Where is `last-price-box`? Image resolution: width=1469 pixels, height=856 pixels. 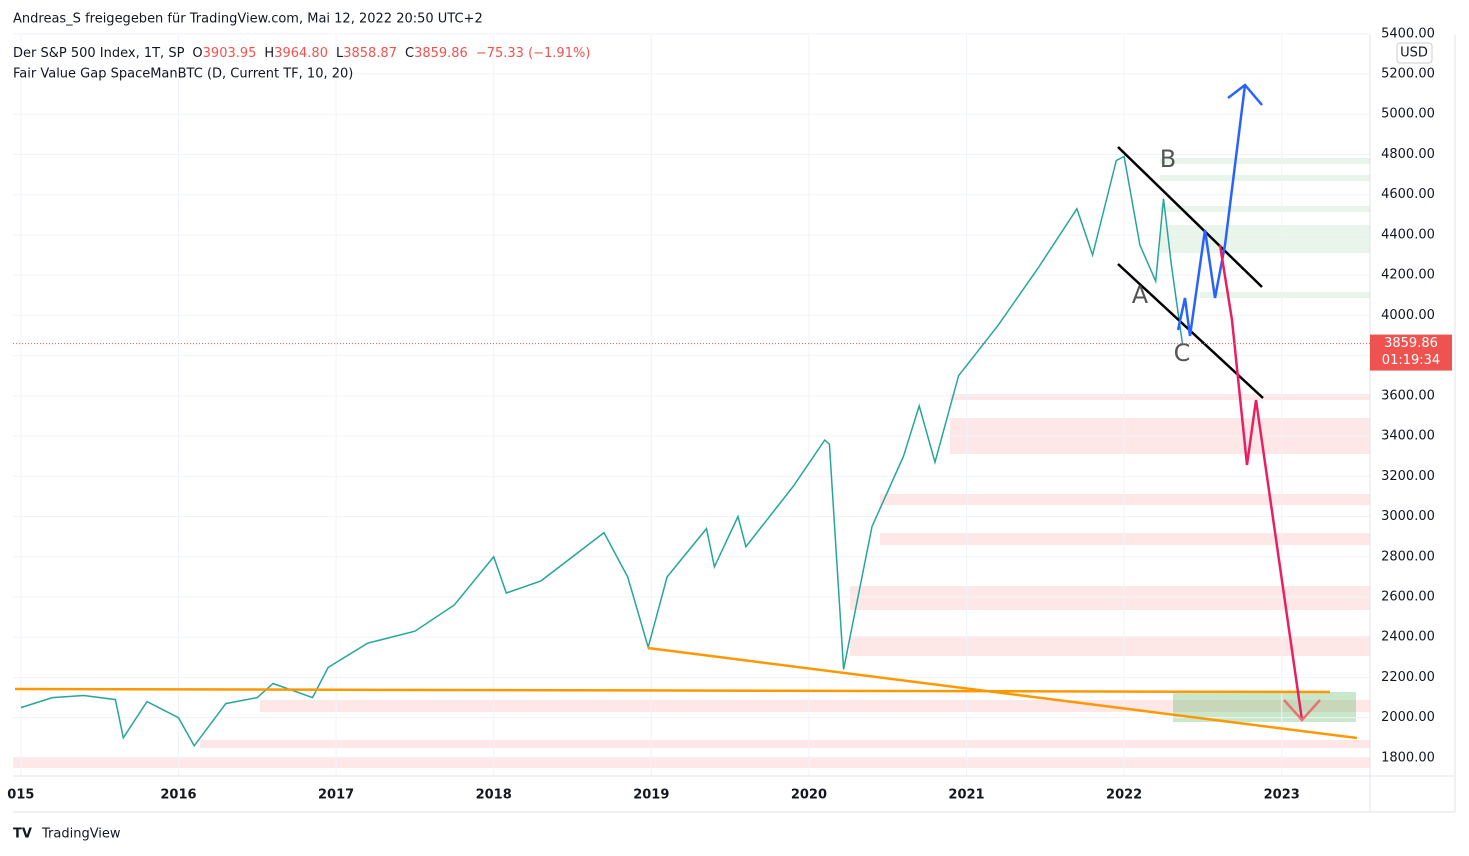
last-price-box is located at coordinates (1411, 352).